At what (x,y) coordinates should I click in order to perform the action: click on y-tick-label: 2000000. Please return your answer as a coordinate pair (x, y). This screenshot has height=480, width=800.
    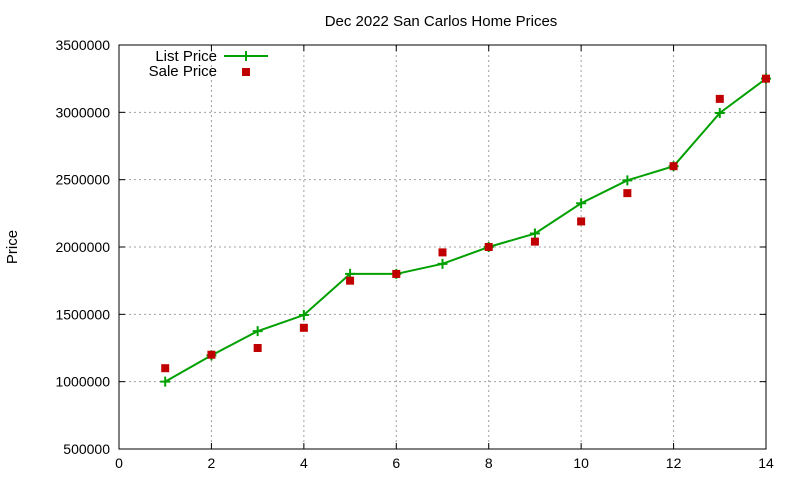
    Looking at the image, I should click on (82, 247).